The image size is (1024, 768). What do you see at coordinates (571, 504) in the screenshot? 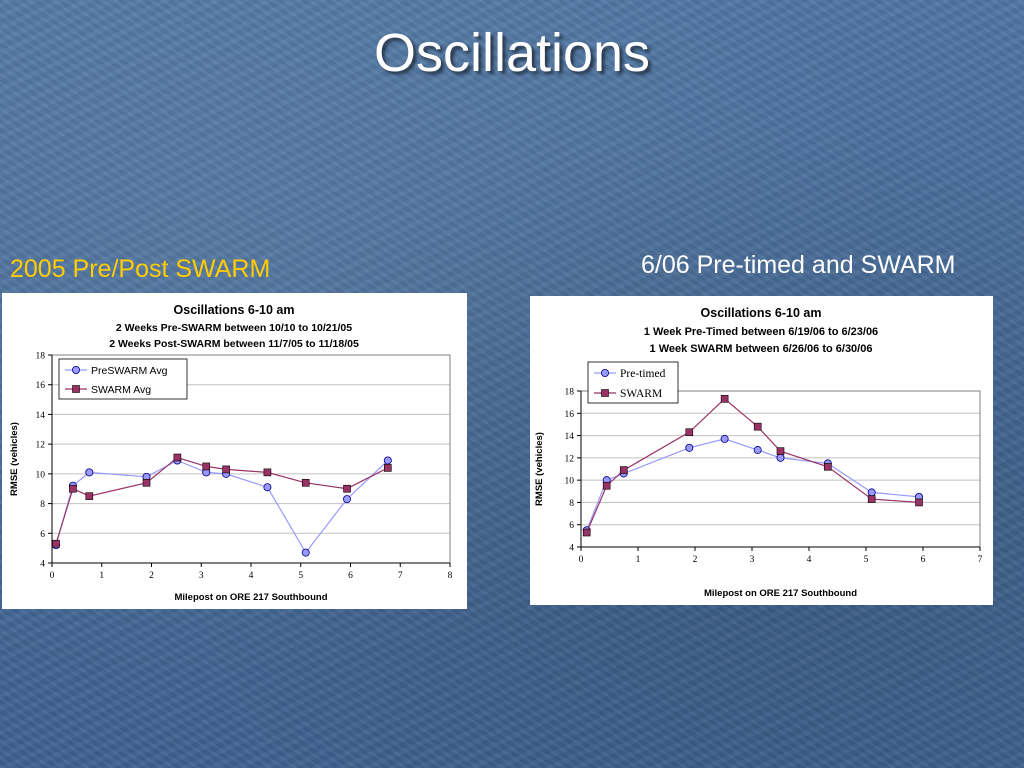
I see `chart-right-ytick-label-8: 8` at bounding box center [571, 504].